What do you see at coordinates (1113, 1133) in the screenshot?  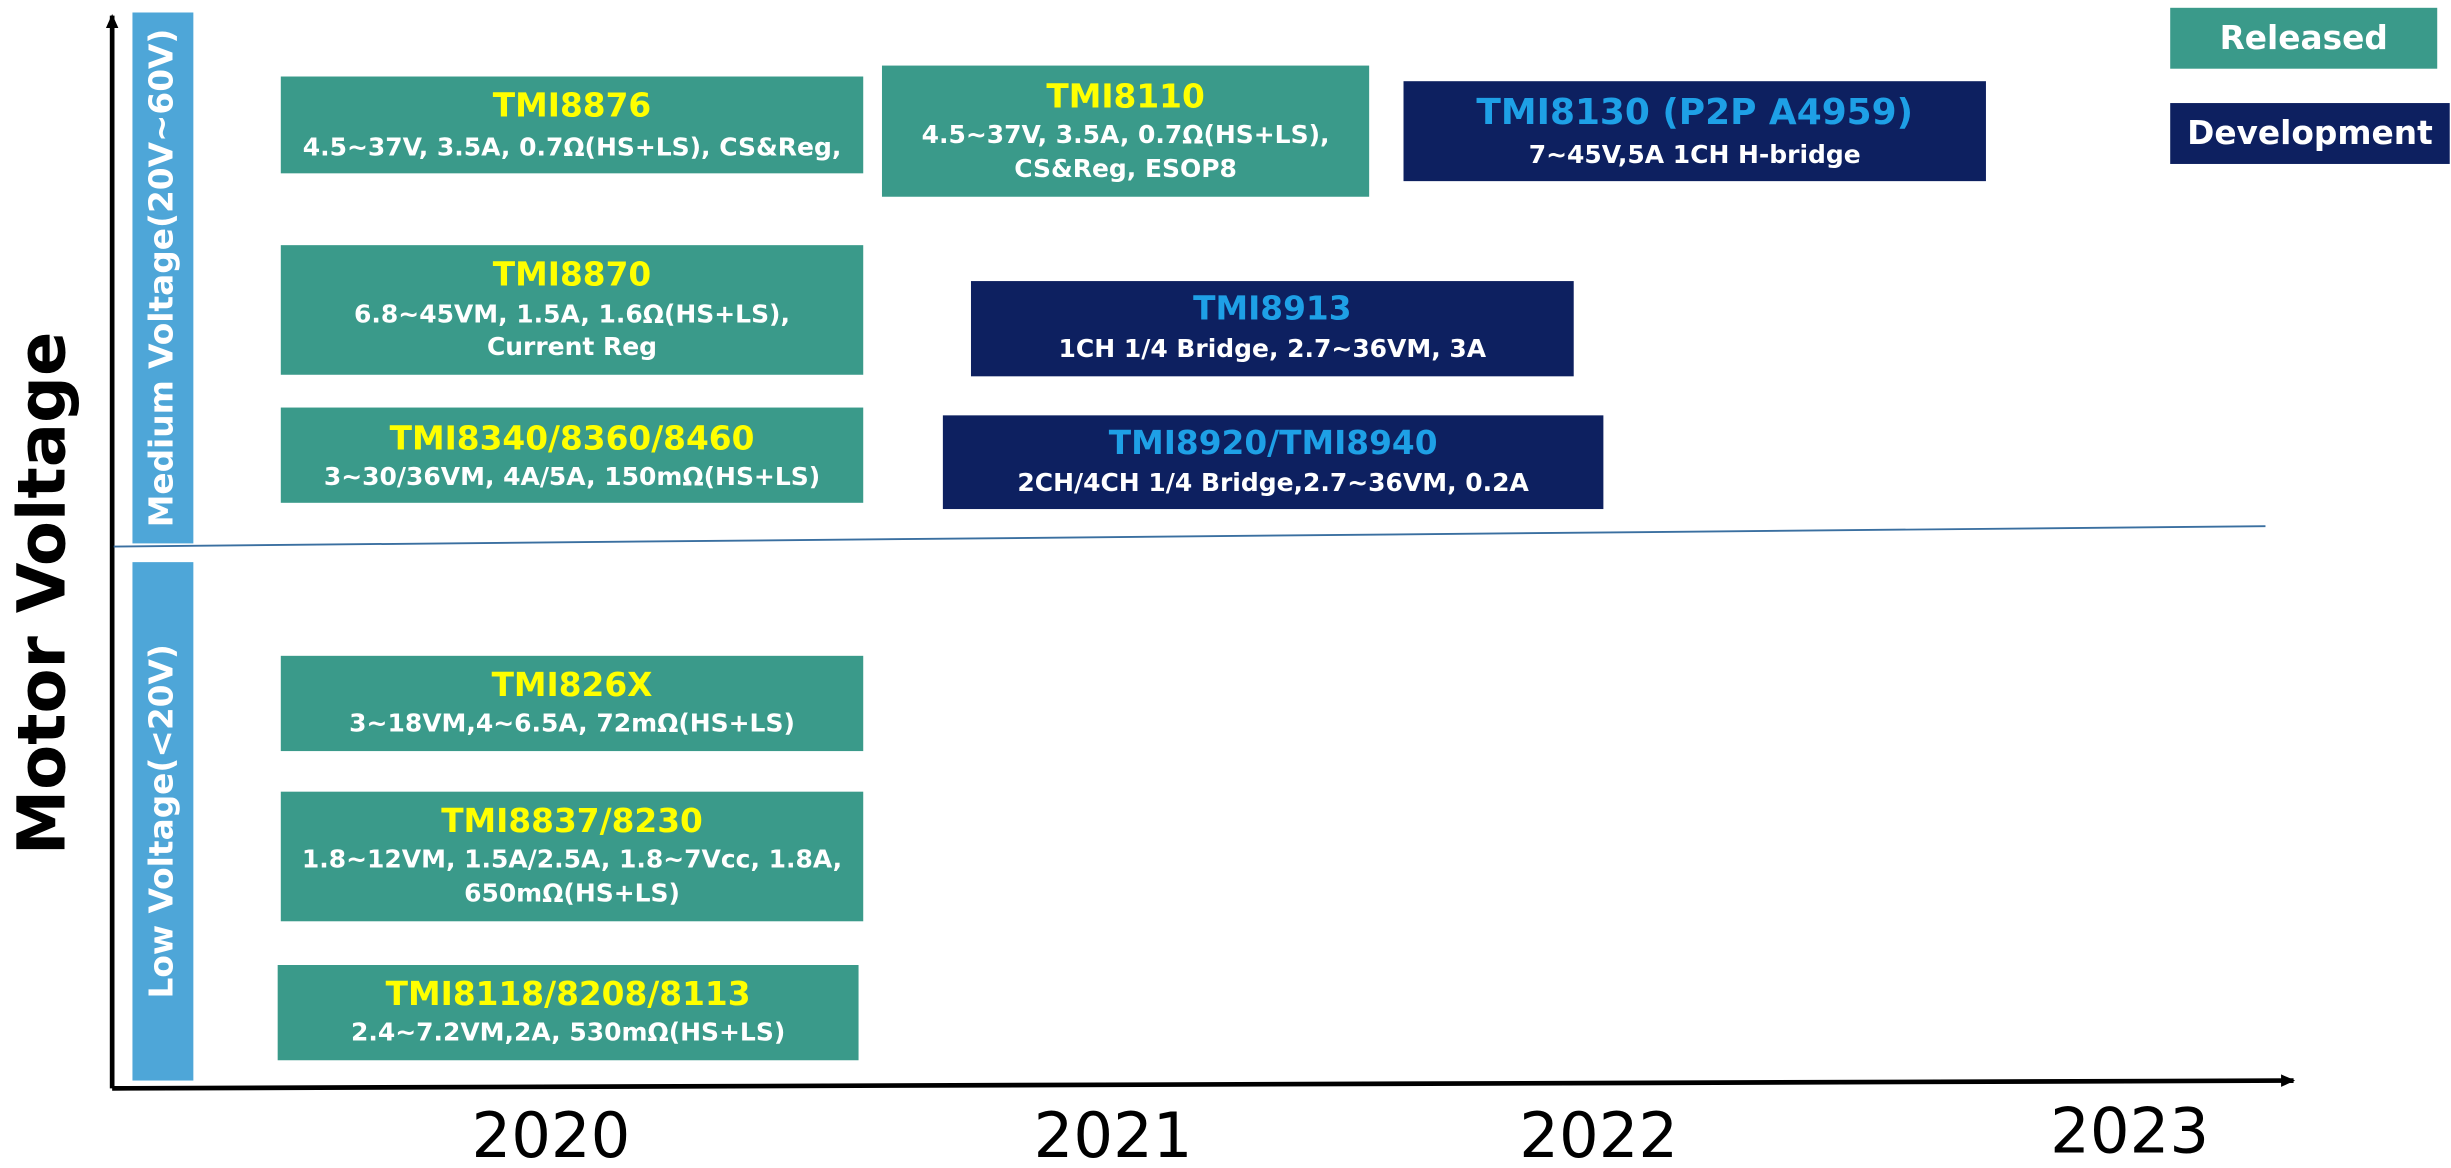 I see `year-label: 2021` at bounding box center [1113, 1133].